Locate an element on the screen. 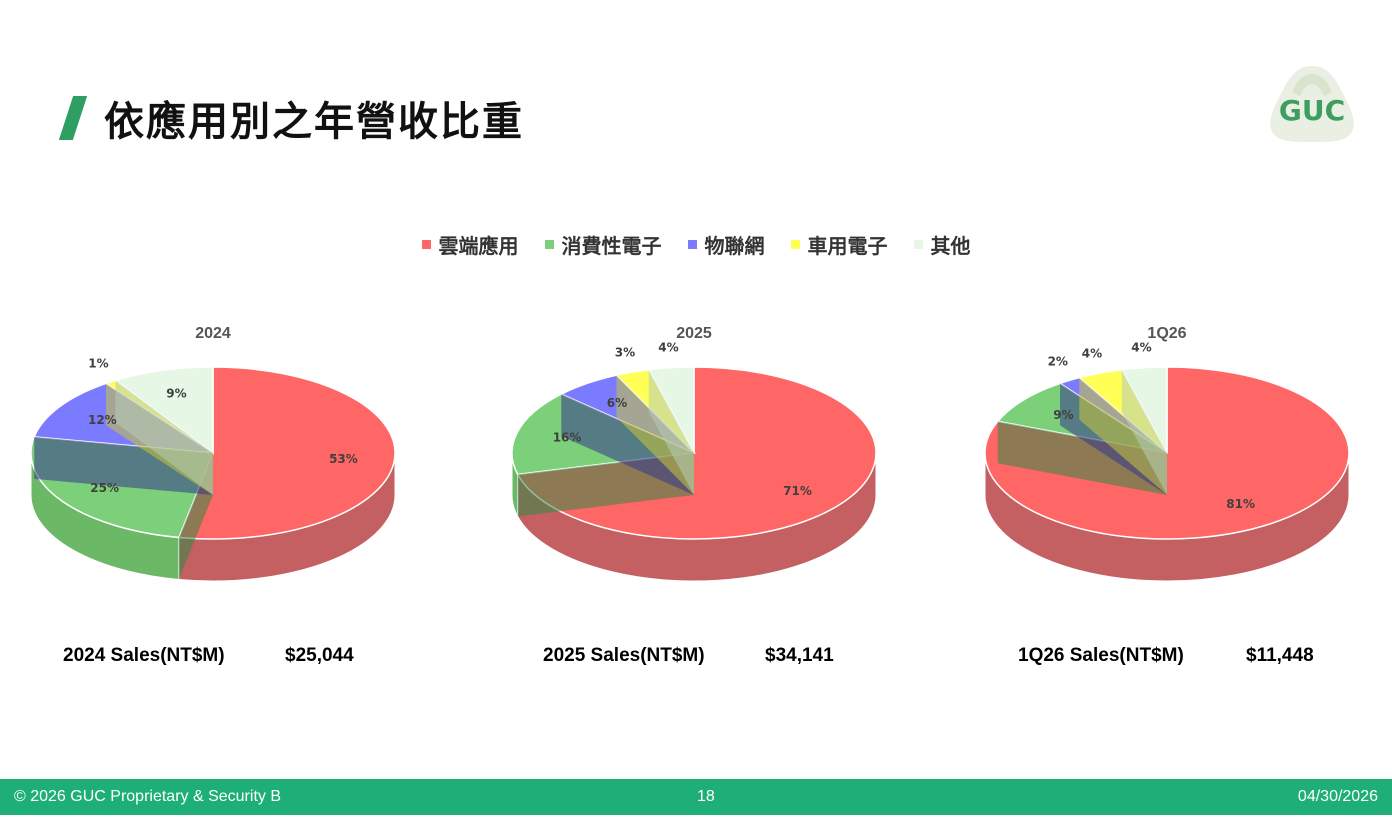 The width and height of the screenshot is (1392, 824). data-label: 6% is located at coordinates (617, 403).